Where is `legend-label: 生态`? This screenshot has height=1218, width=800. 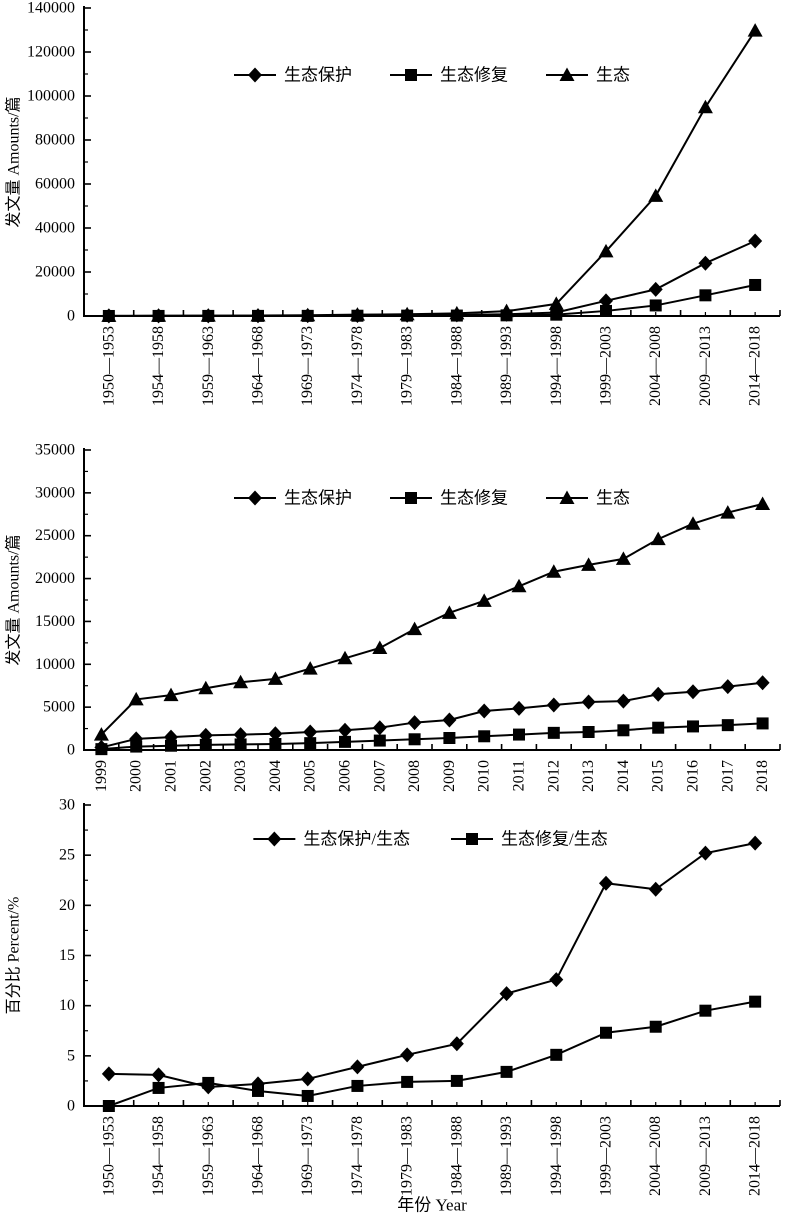
legend-label: 生态 is located at coordinates (613, 498).